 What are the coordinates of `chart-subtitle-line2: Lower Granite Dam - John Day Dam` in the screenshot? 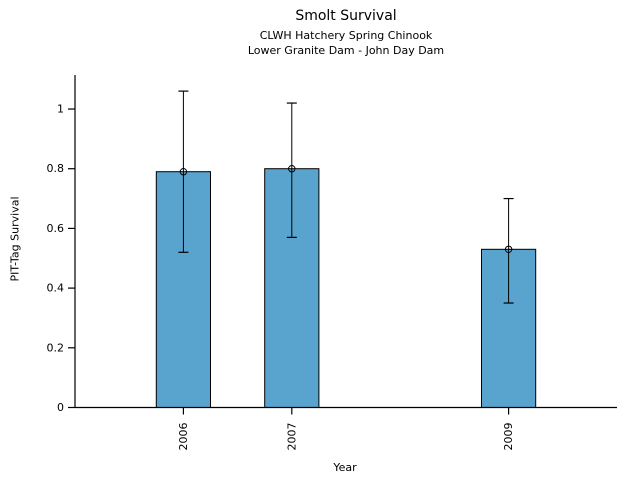 It's located at (346, 50).